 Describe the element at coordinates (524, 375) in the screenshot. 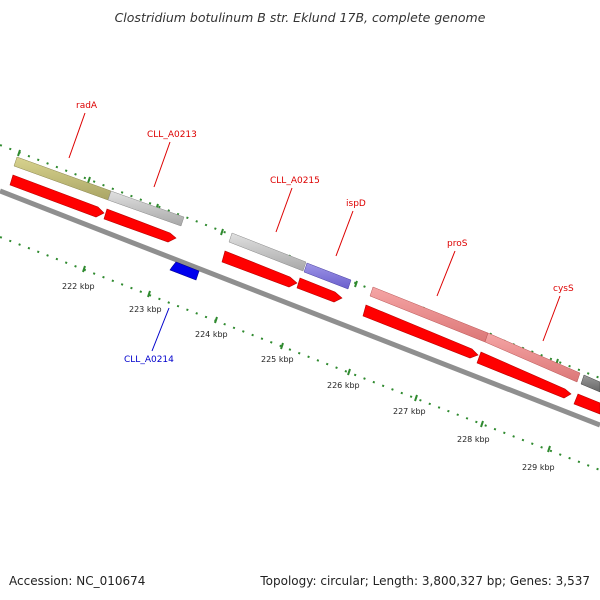

I see `cds-arrow-cysS` at that location.